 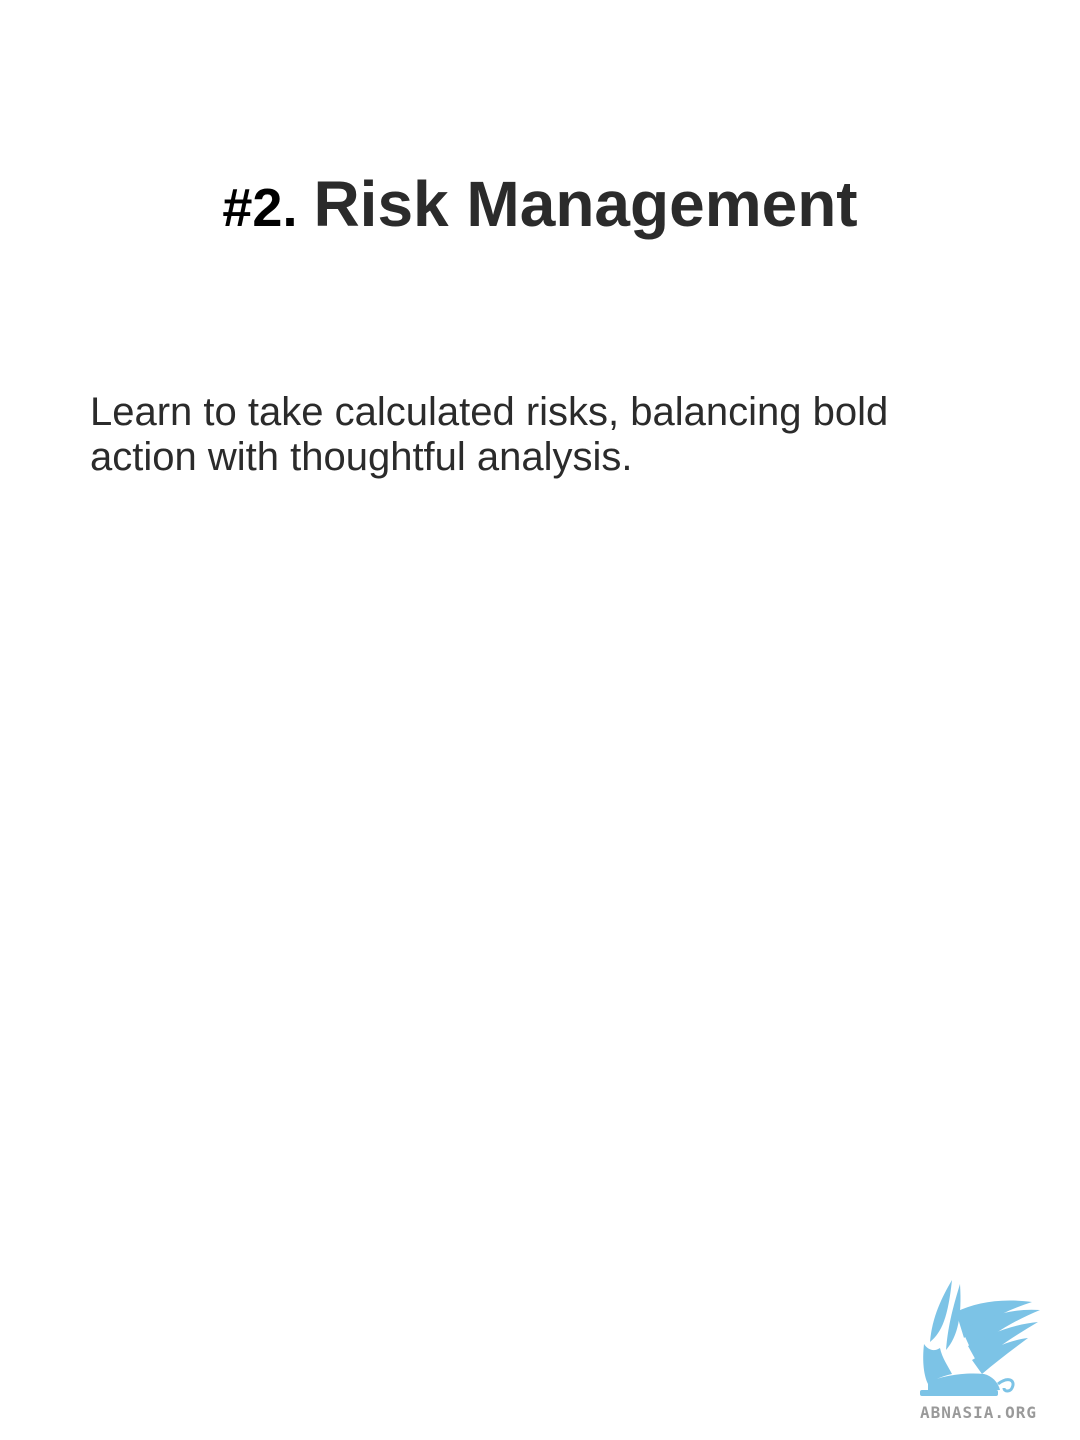 I want to click on abnasia-logo: ABNASIA.ORG, so click(x=994, y=1347).